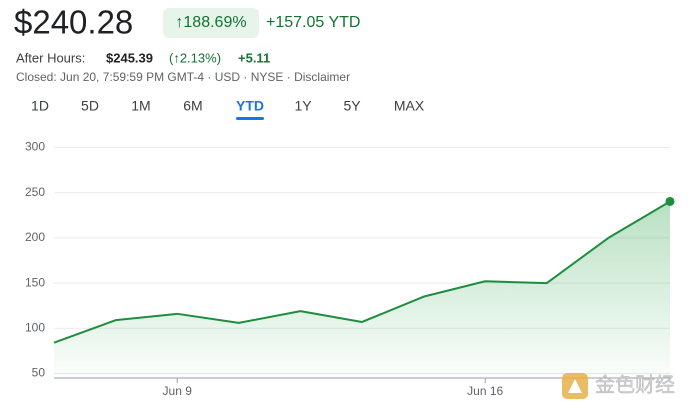  What do you see at coordinates (250, 106) in the screenshot?
I see `range-tab: YTD` at bounding box center [250, 106].